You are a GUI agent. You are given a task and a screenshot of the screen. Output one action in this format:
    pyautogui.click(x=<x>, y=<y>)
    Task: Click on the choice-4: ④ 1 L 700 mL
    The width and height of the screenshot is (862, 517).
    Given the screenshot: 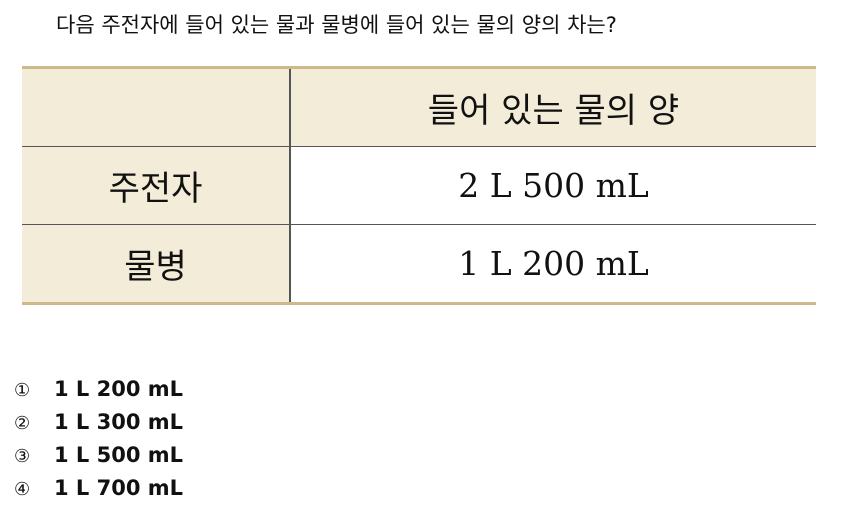 What is the action you would take?
    pyautogui.click(x=98, y=488)
    